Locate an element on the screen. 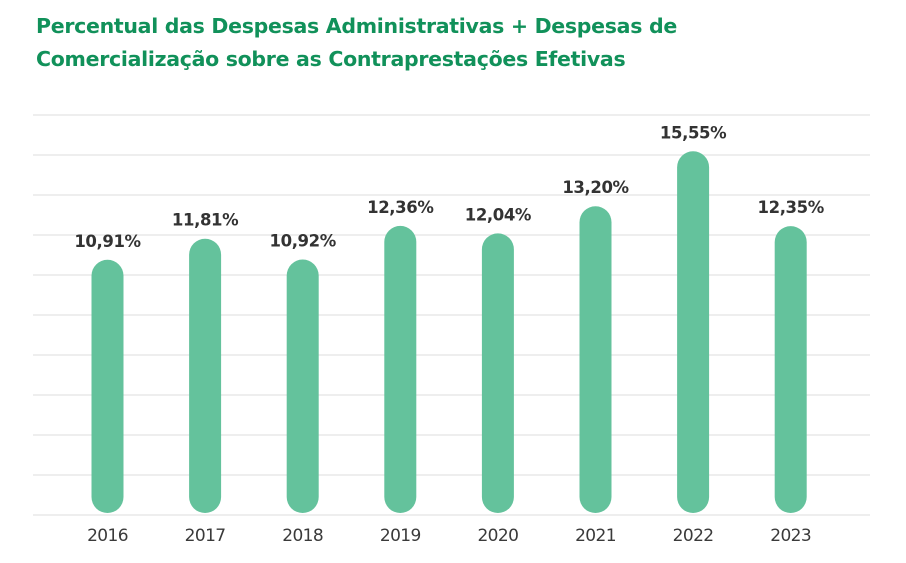 Image resolution: width=906 pixels, height=563 pixels. x-tick-label-2019: 2019 is located at coordinates (400, 536).